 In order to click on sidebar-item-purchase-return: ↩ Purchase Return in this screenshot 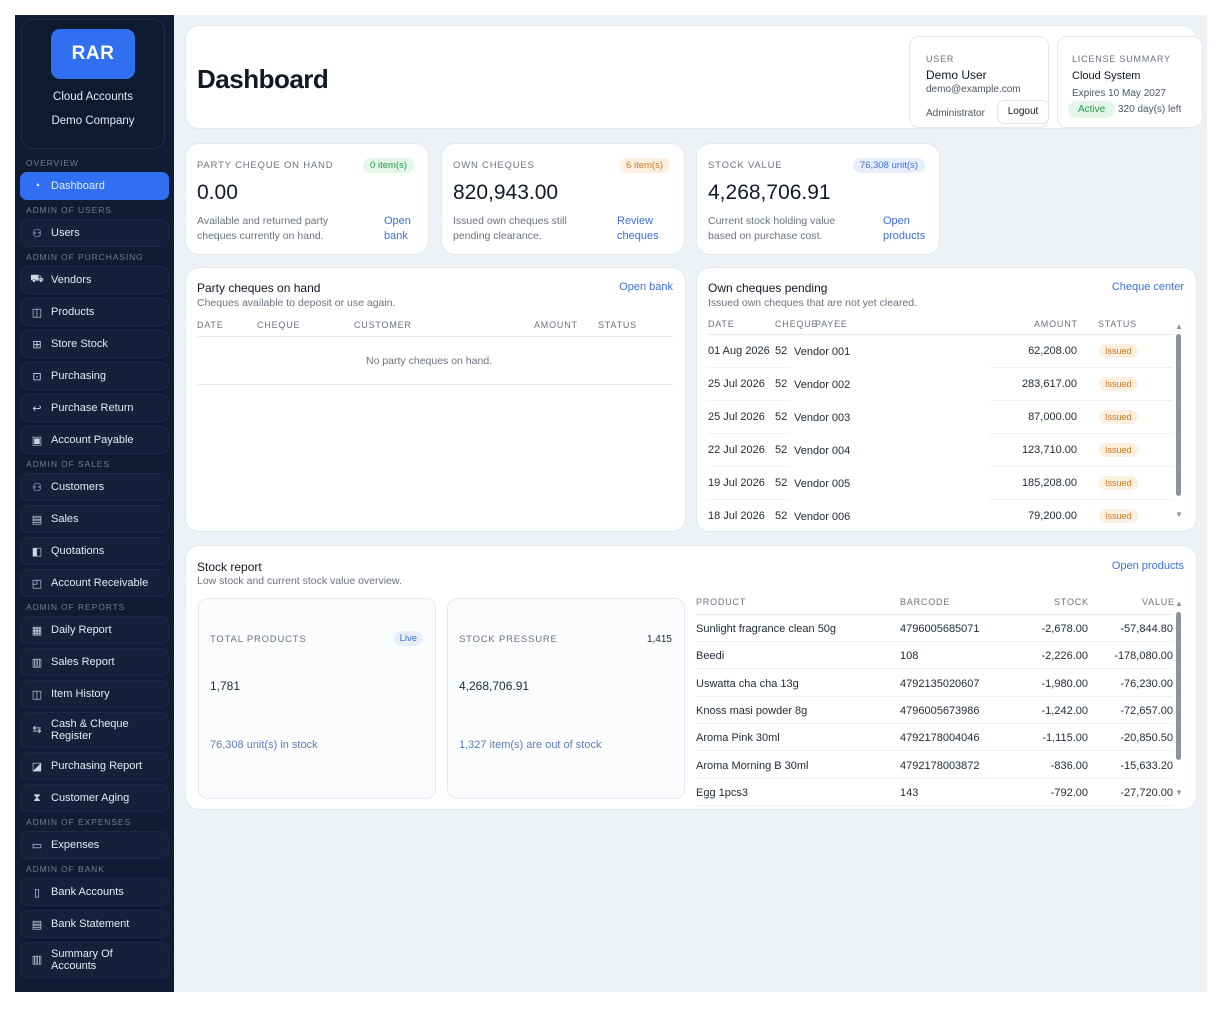, I will do `click(94, 408)`.